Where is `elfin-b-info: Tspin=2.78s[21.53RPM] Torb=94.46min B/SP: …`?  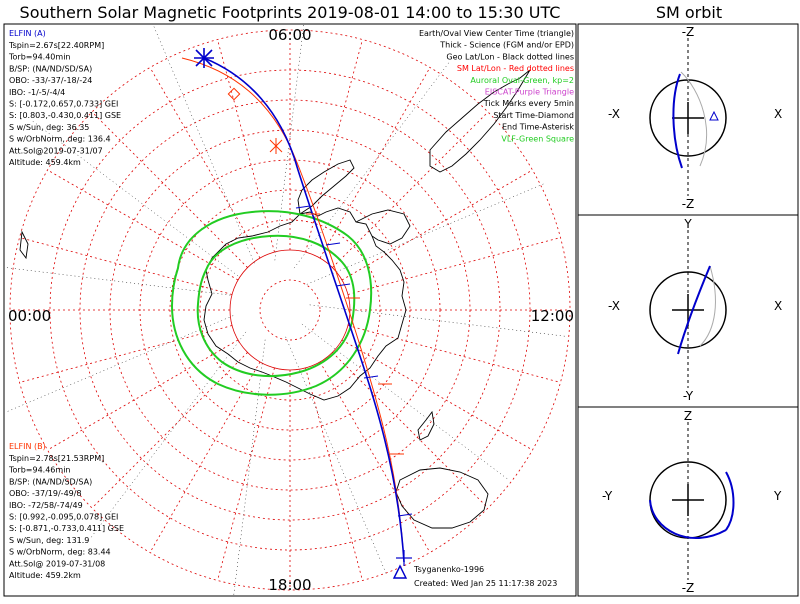
elfin-b-info: Tspin=2.78s[21.53RPM] Torb=94.46min B/SP: … is located at coordinates (66, 517).